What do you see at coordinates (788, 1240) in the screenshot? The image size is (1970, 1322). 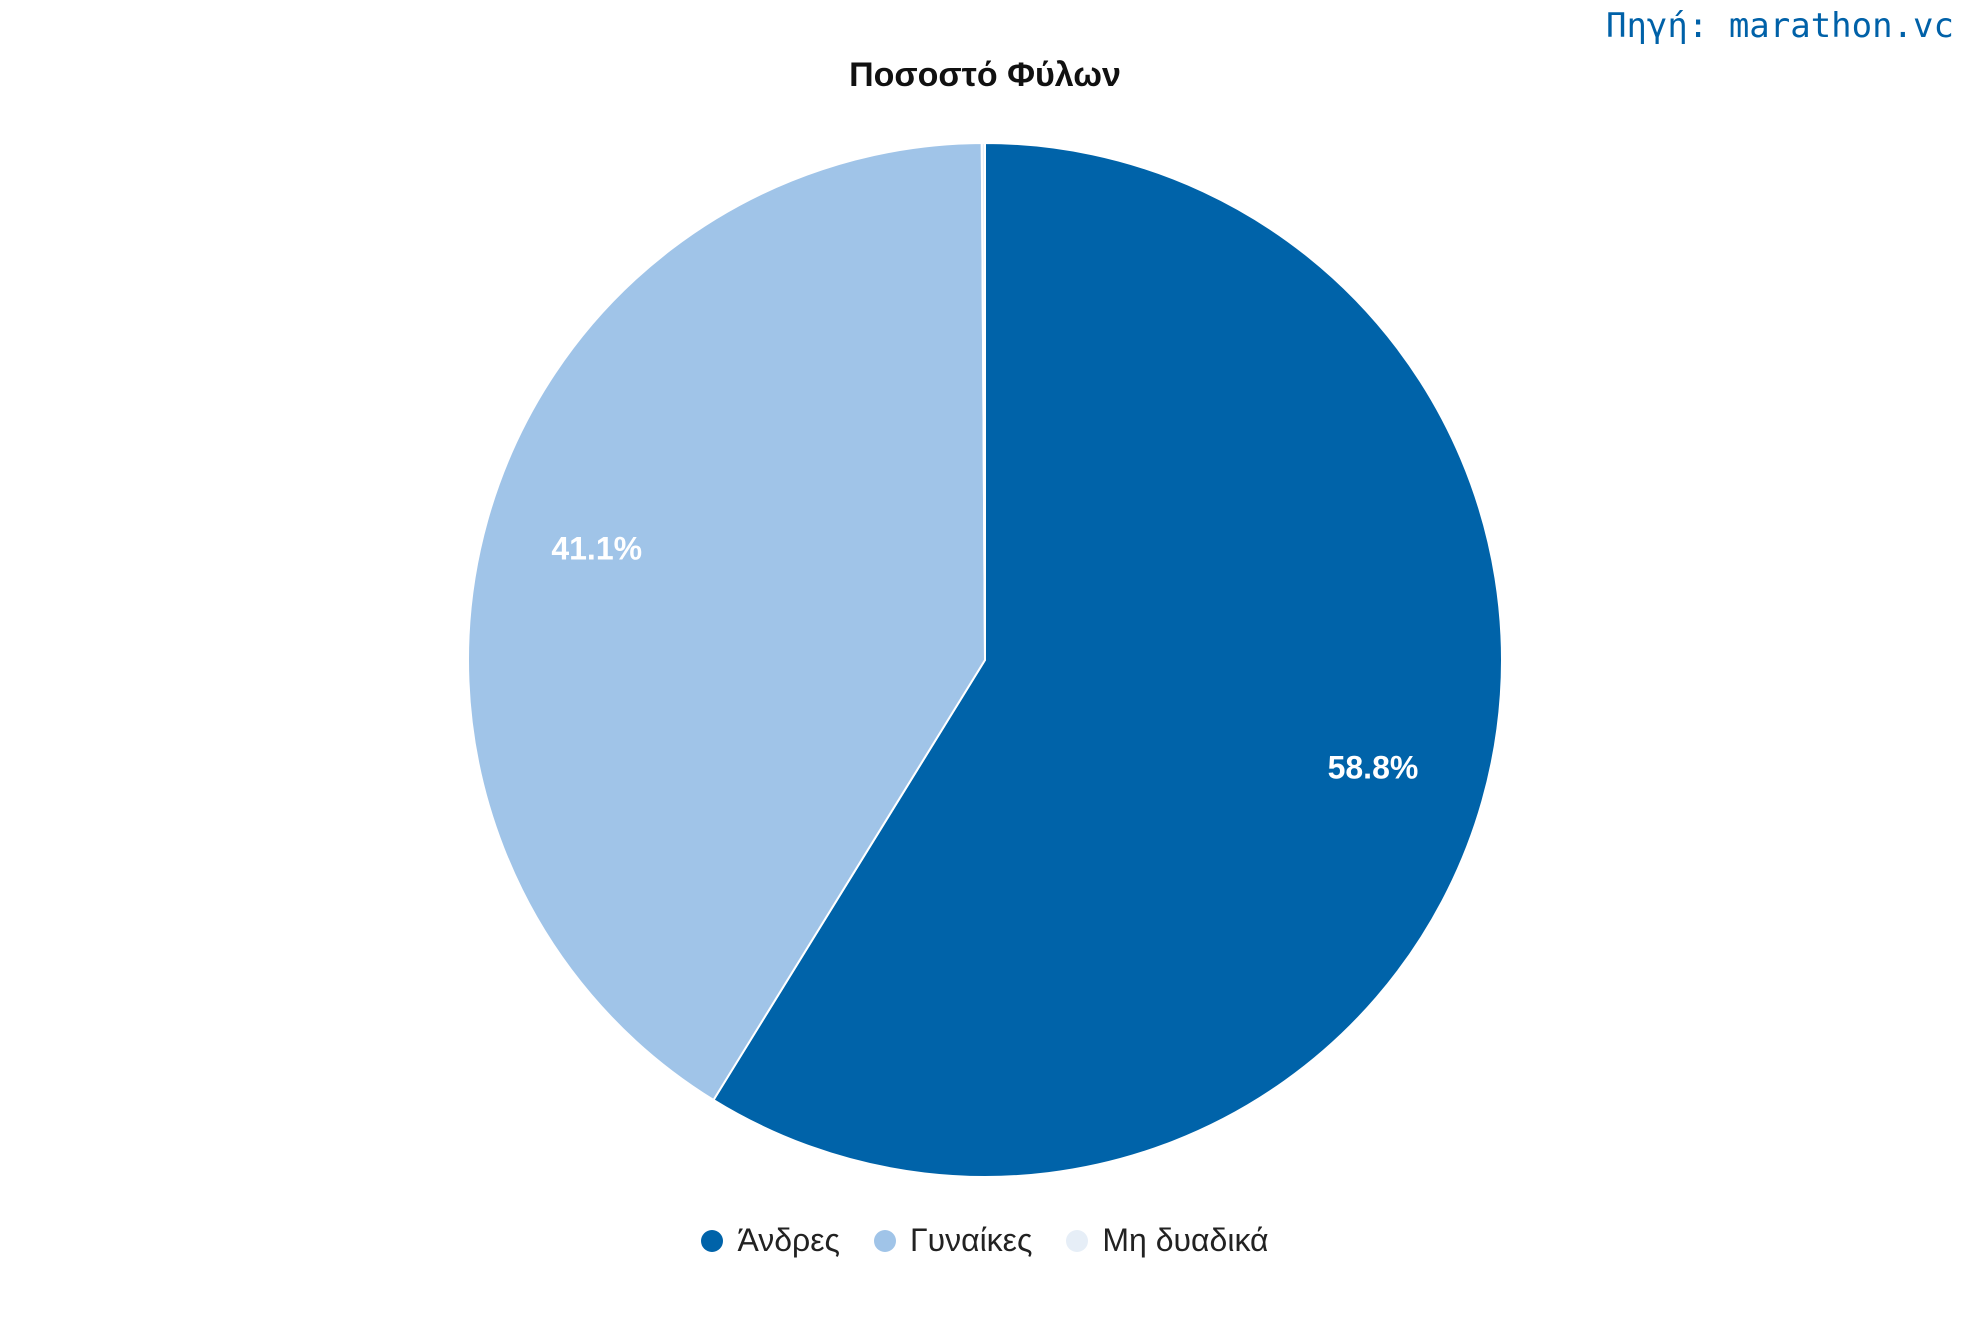 I see `legend-label-men: Άνδρες` at bounding box center [788, 1240].